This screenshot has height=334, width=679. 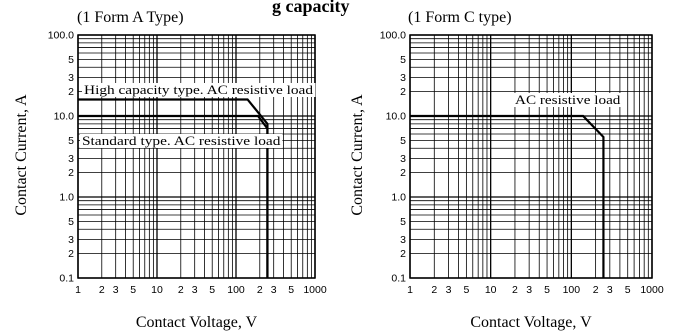 I want to click on chart-title: (1 Form C type), so click(x=460, y=17).